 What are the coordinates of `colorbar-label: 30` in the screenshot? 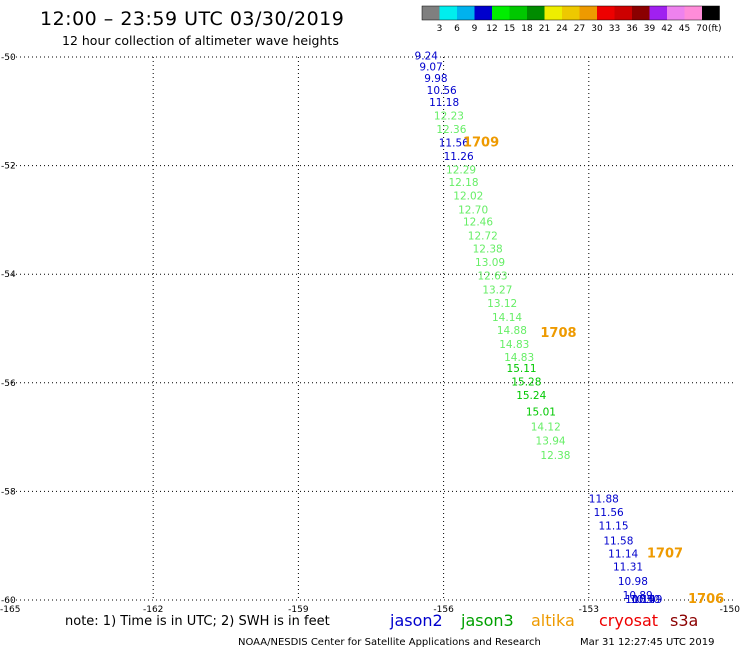 It's located at (597, 29).